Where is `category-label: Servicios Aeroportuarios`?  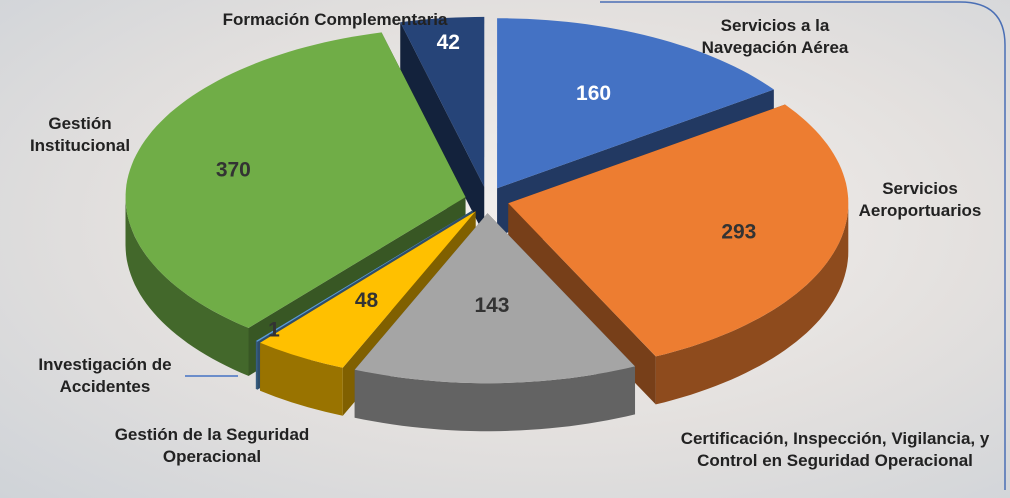
category-label: Servicios Aeroportuarios is located at coordinates (920, 199).